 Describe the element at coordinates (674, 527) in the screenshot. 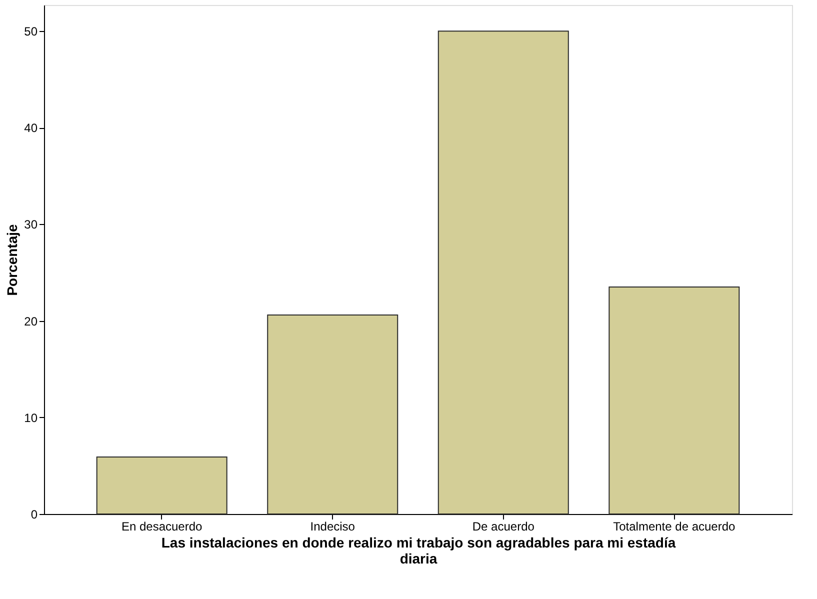

I see `x-tick-label: Totalmente de acuerdo` at that location.